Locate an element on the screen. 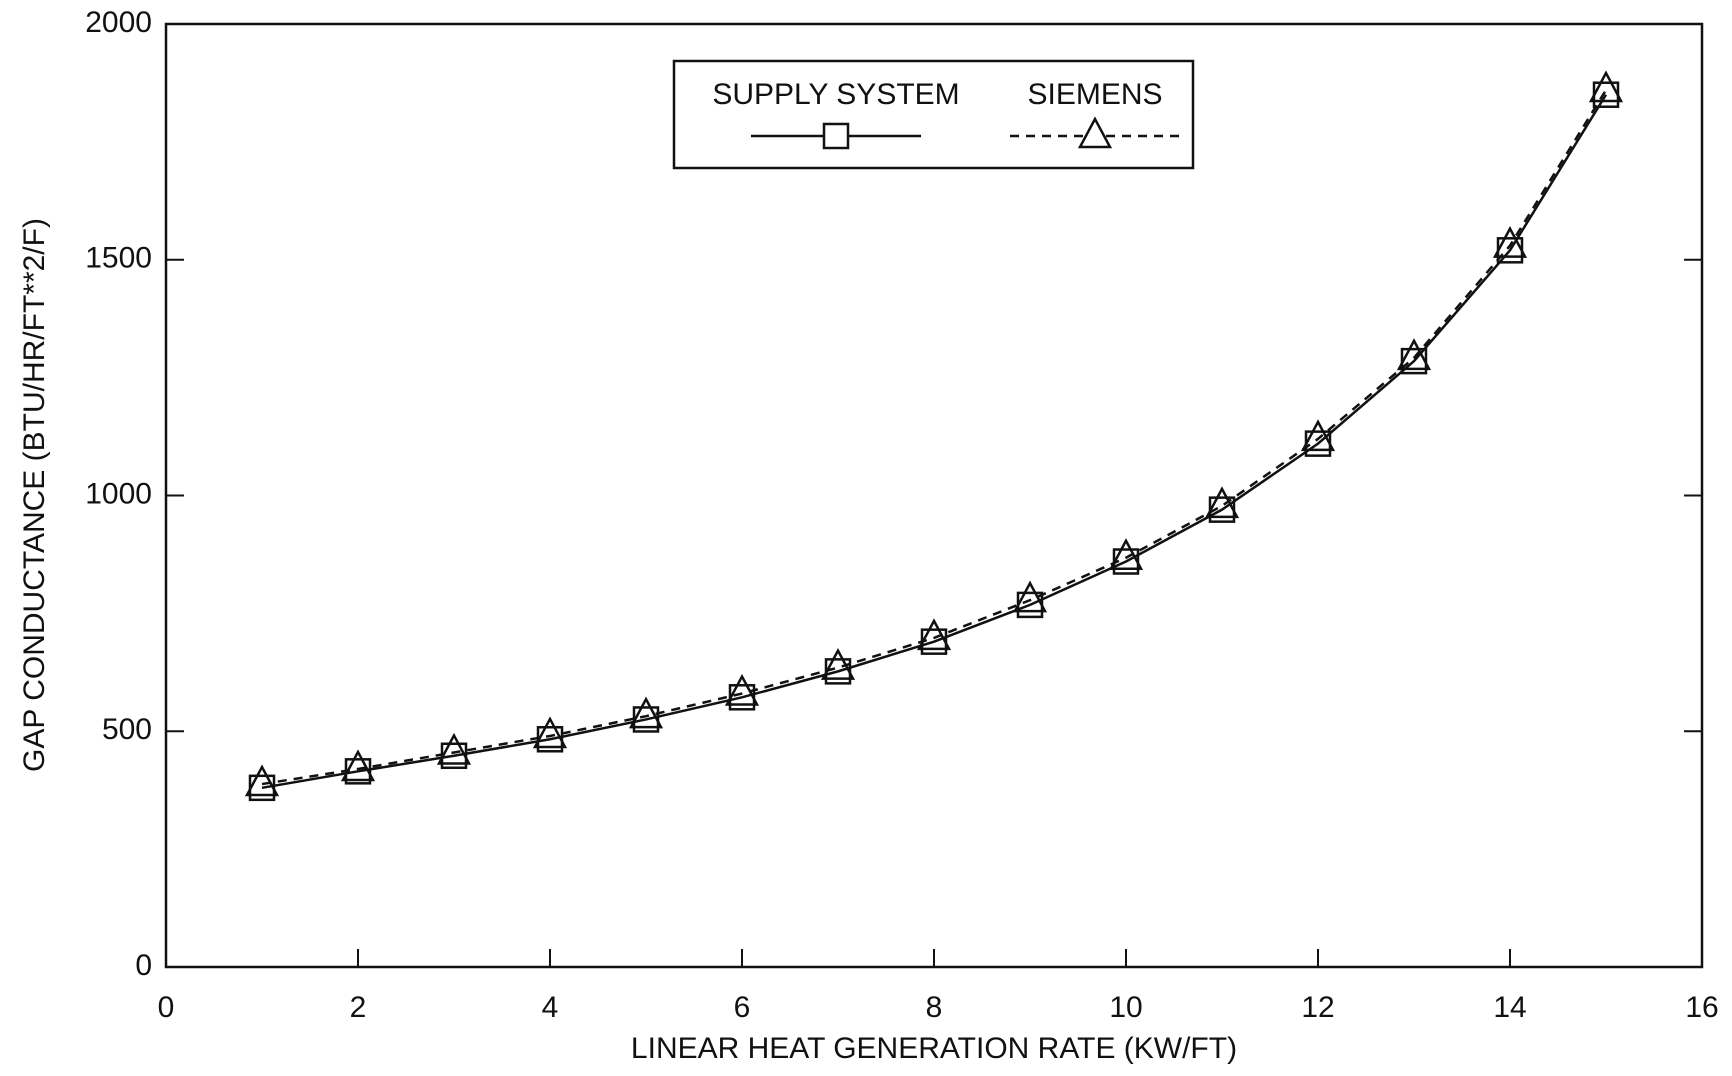  y-tick-label: 0 is located at coordinates (143, 965).